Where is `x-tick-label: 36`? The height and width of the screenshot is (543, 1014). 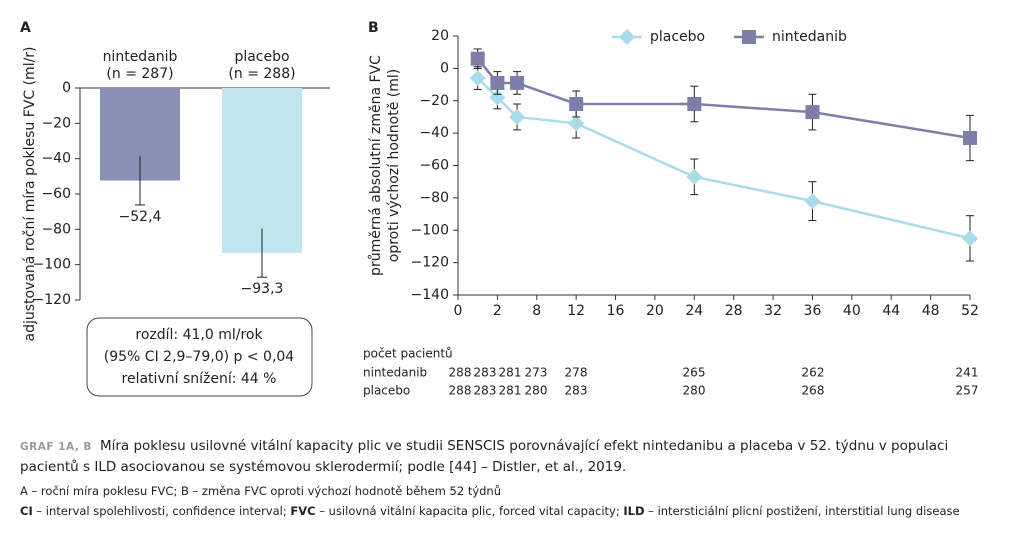
x-tick-label: 36 is located at coordinates (813, 311).